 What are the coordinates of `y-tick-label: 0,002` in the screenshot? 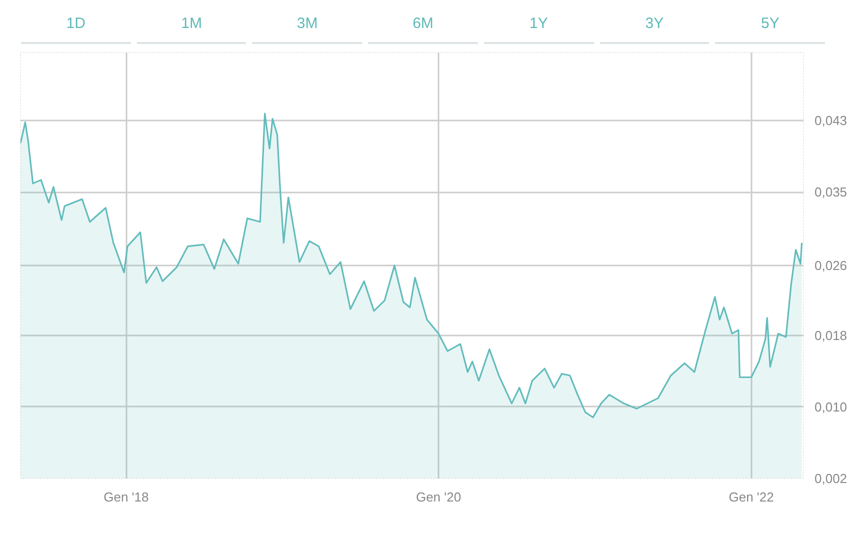 It's located at (831, 478).